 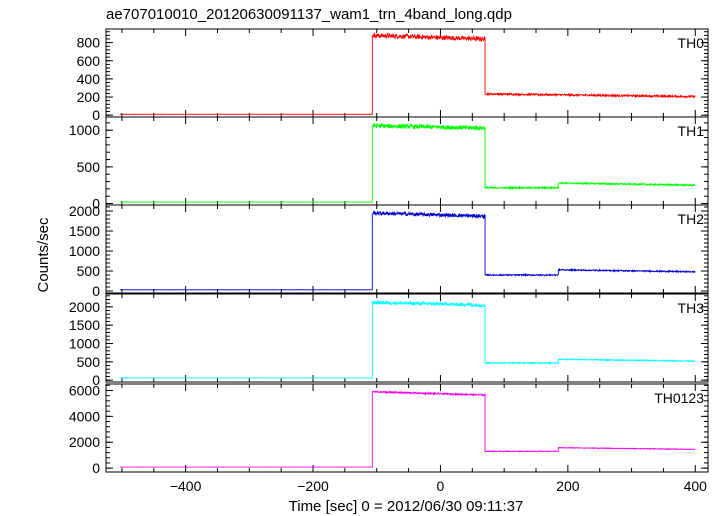 I want to click on y-tick-label: 200, so click(x=89, y=97).